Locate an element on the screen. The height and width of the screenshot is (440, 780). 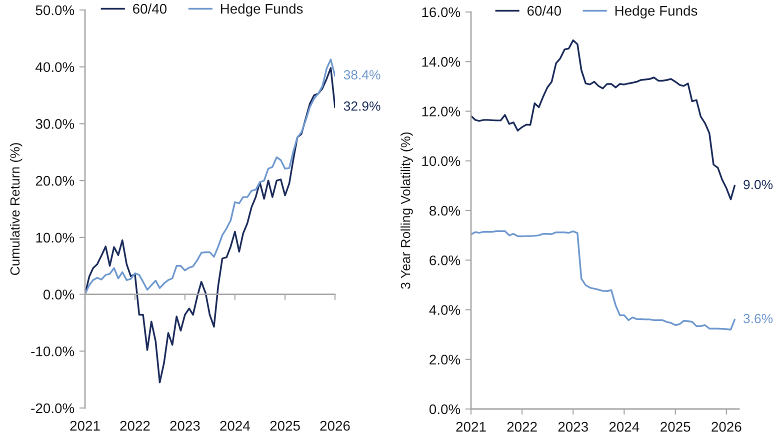
y-tick-label: -20.0% is located at coordinates (52, 408).